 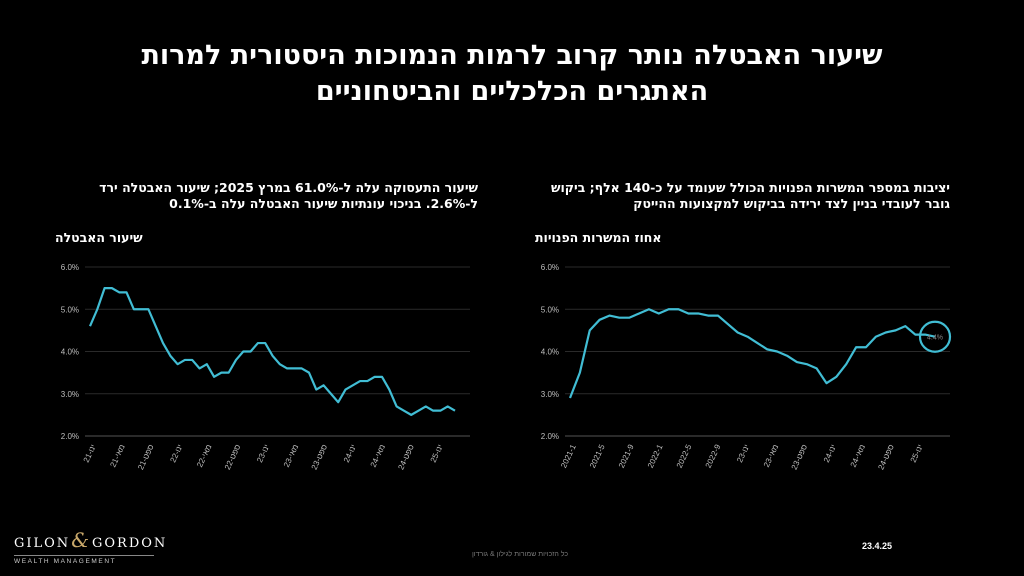 I want to click on vacancies-annotation-circle, so click(x=935, y=336).